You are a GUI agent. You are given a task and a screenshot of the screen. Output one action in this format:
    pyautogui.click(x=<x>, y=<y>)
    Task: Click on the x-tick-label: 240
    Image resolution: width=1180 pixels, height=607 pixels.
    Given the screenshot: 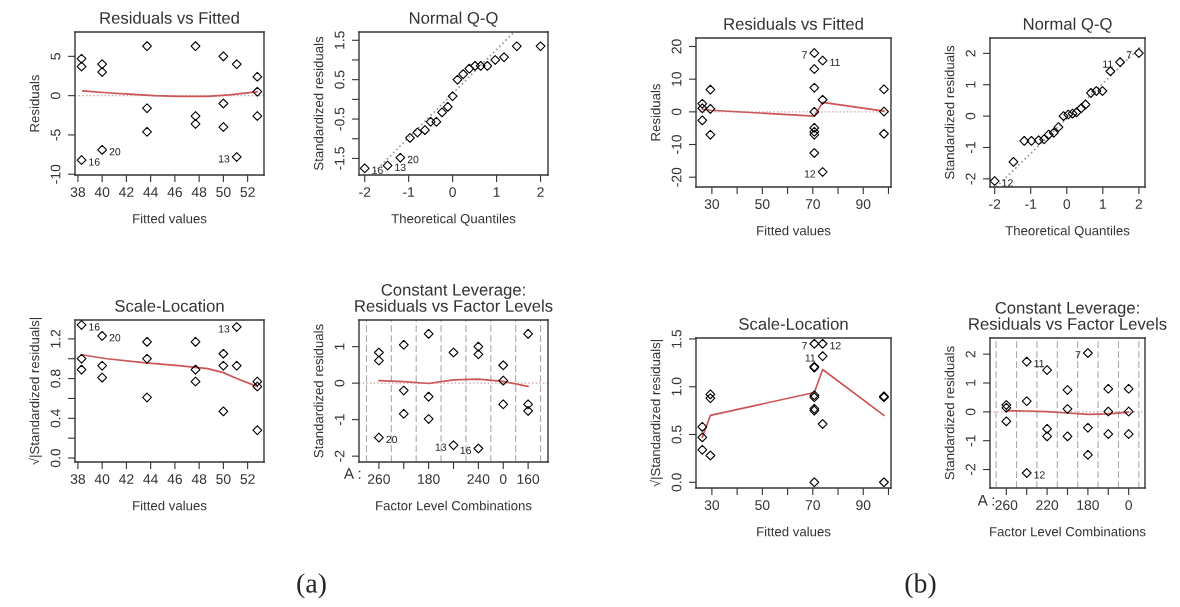 What is the action you would take?
    pyautogui.click(x=478, y=479)
    